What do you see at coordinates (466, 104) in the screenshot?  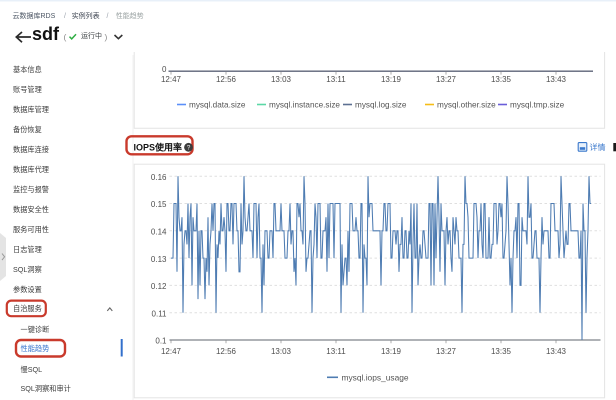 I see `svg-text: mysql.other.size` at bounding box center [466, 104].